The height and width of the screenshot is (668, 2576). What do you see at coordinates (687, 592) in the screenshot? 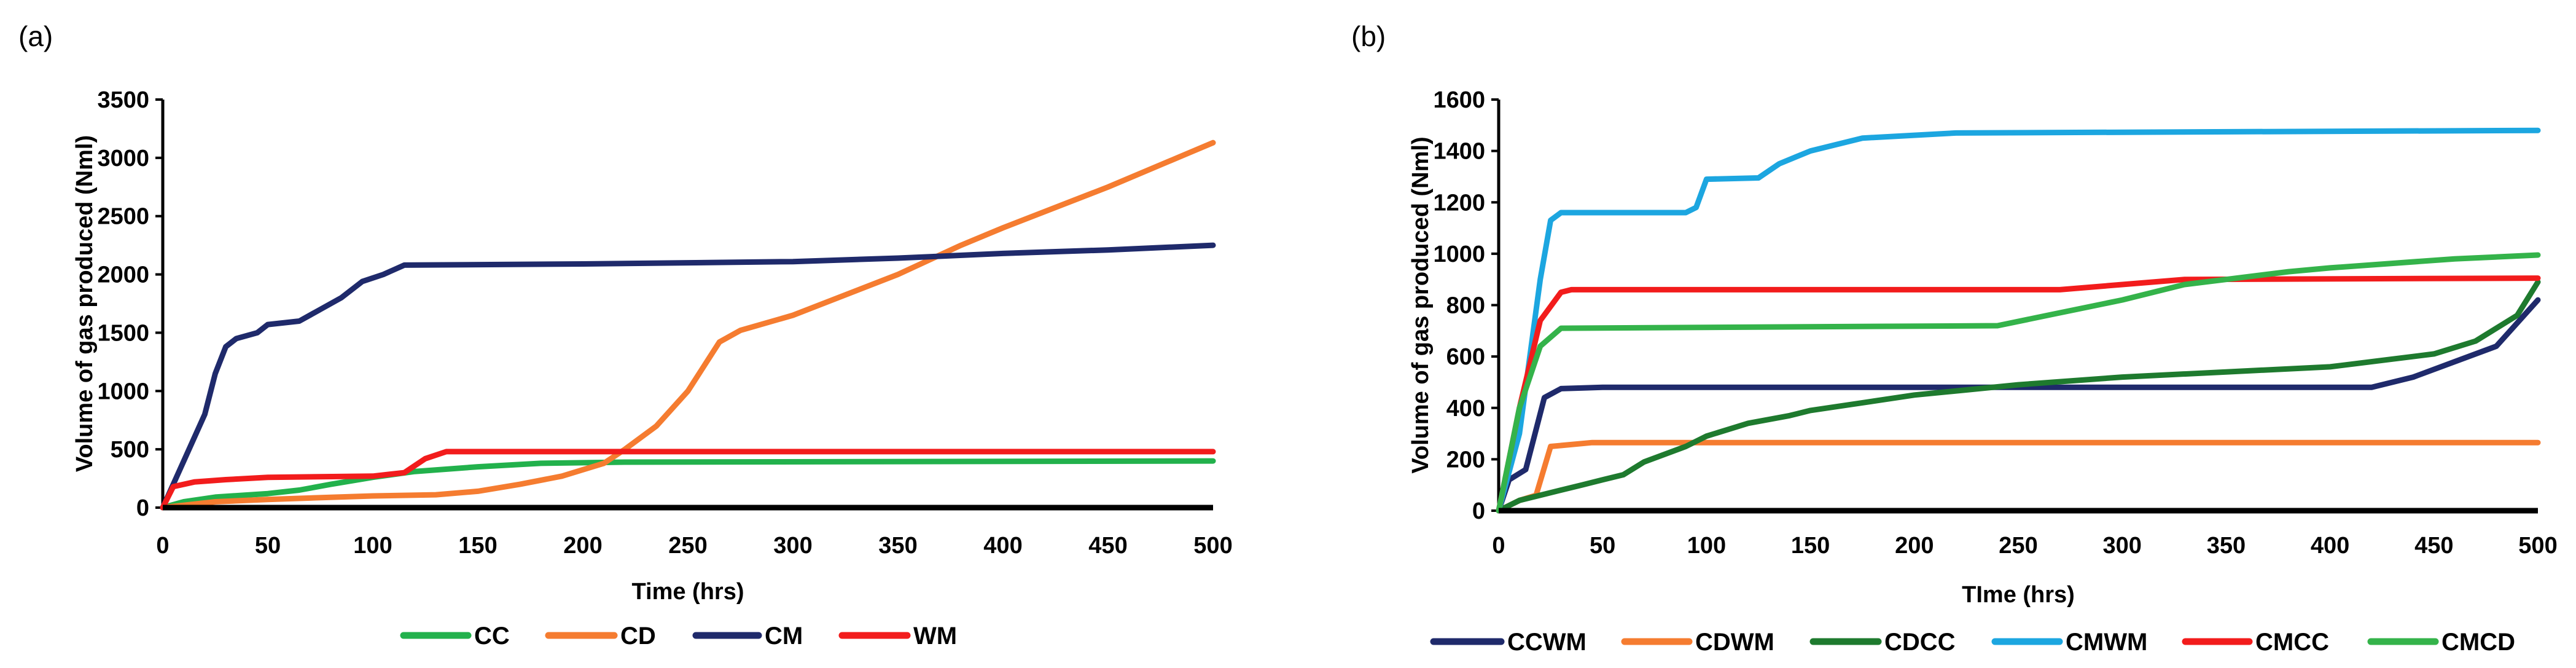
I see `x-axis-label: Time (hrs)` at bounding box center [687, 592].